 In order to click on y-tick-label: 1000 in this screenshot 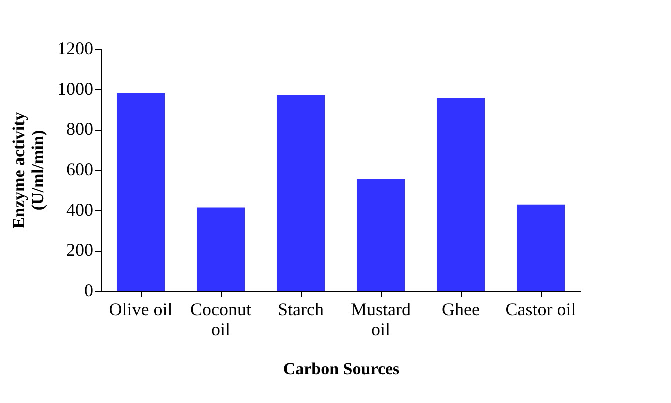, I will do `click(76, 88)`.